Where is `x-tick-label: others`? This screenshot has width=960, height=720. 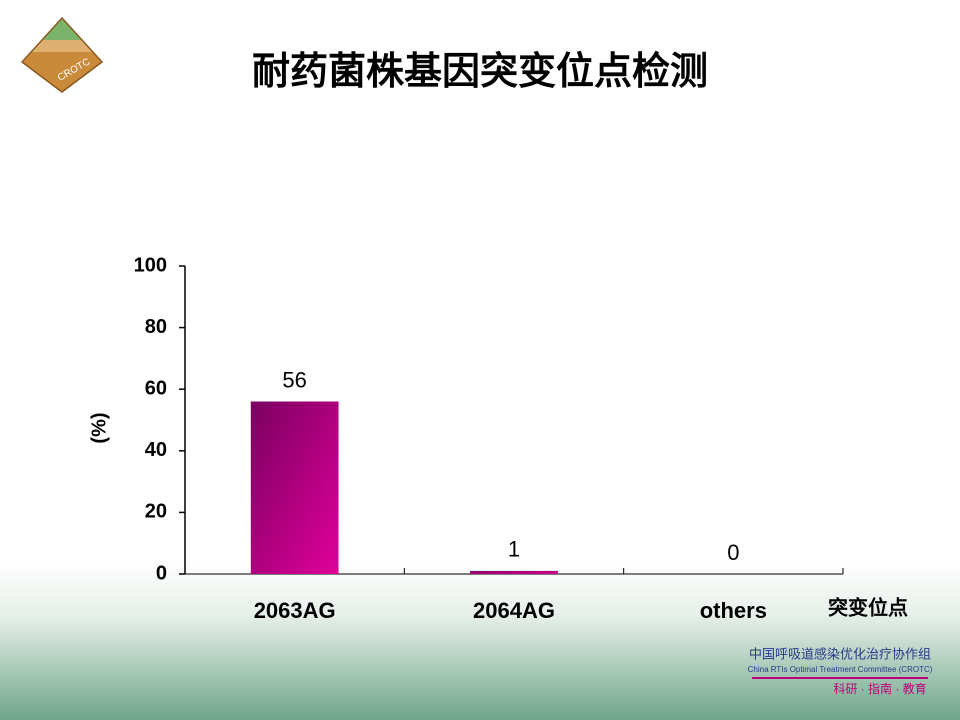 x-tick-label: others is located at coordinates (733, 610).